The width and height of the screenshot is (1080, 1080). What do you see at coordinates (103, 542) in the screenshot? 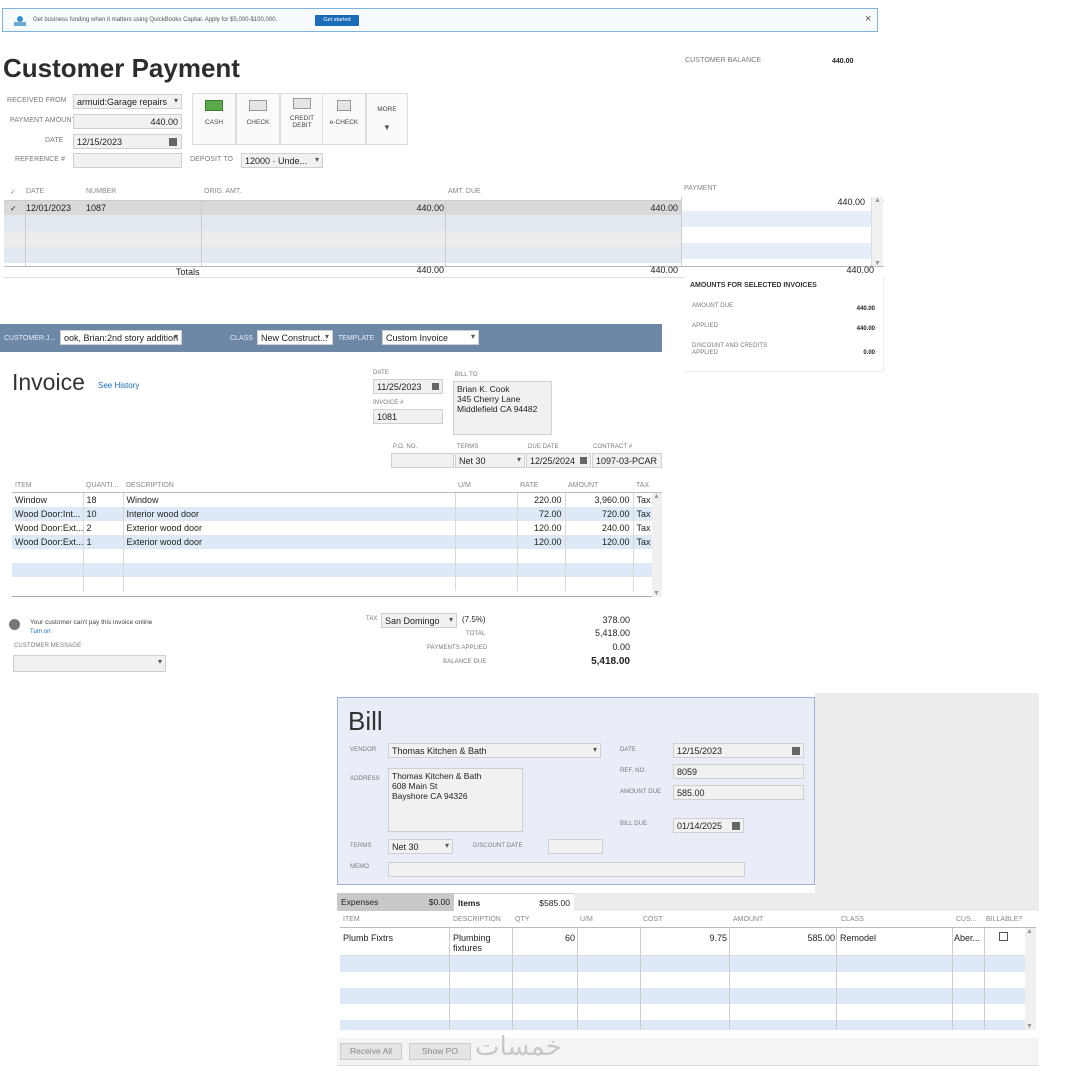
I see `cell-qty: 1` at bounding box center [103, 542].